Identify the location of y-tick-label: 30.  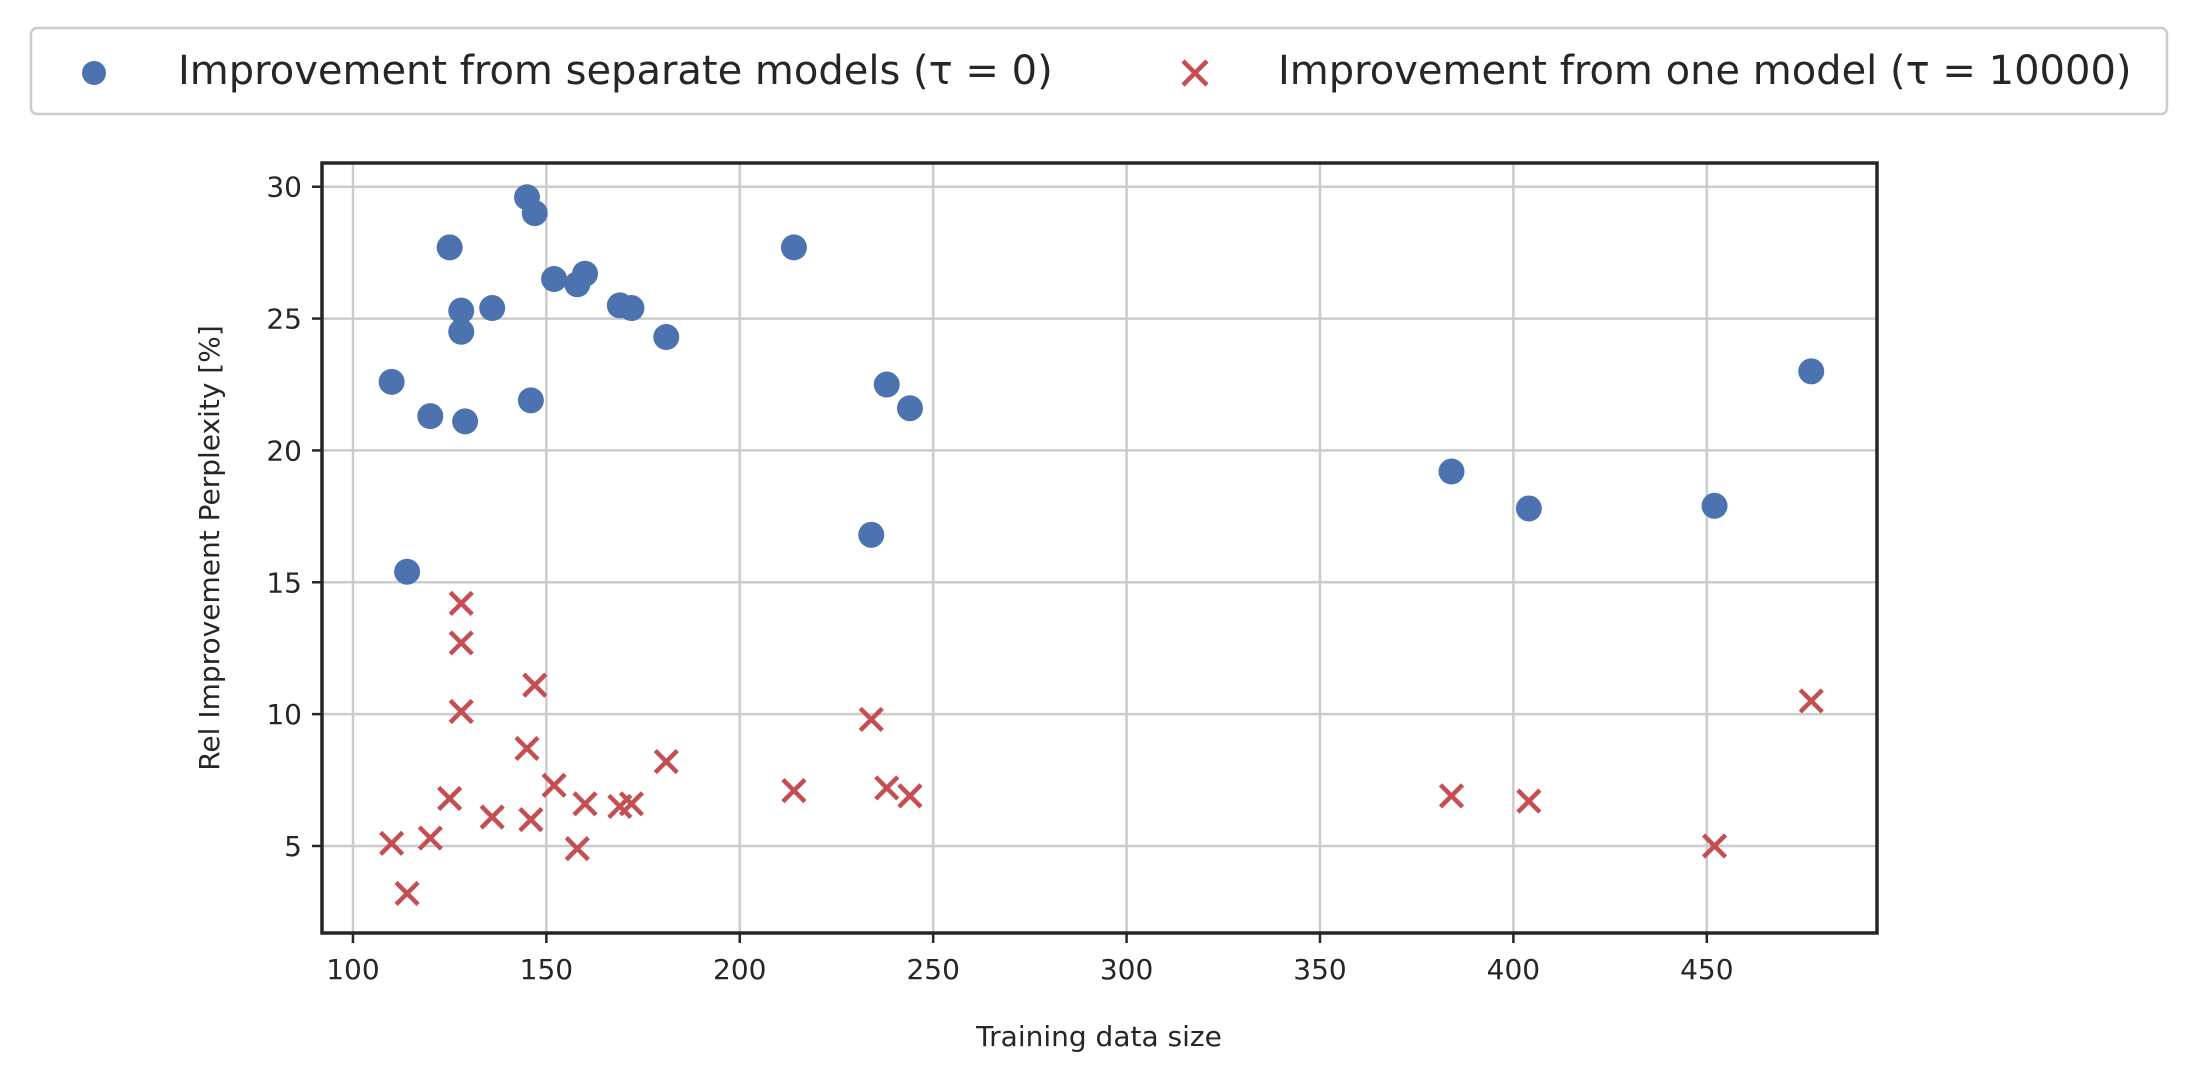
(284, 187).